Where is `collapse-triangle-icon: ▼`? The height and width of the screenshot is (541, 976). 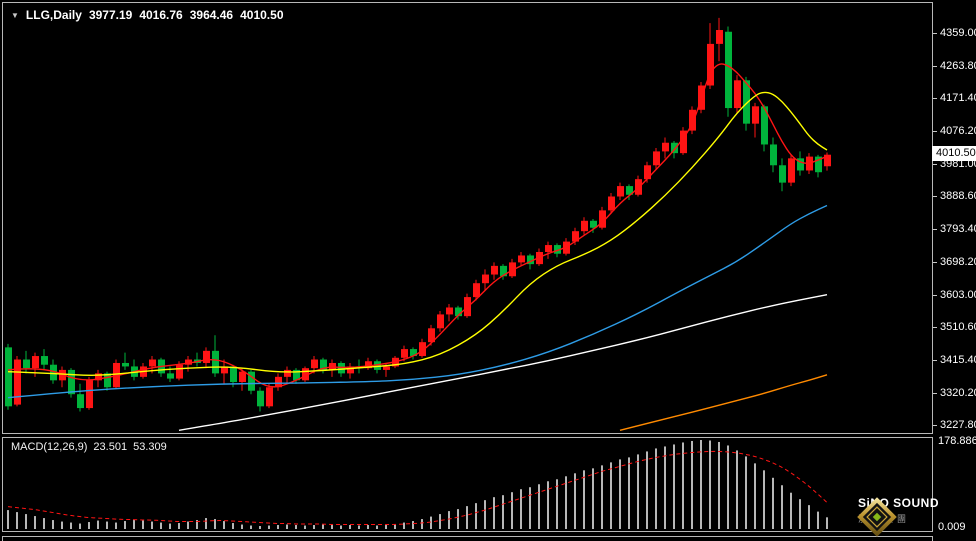 collapse-triangle-icon: ▼ is located at coordinates (15, 15).